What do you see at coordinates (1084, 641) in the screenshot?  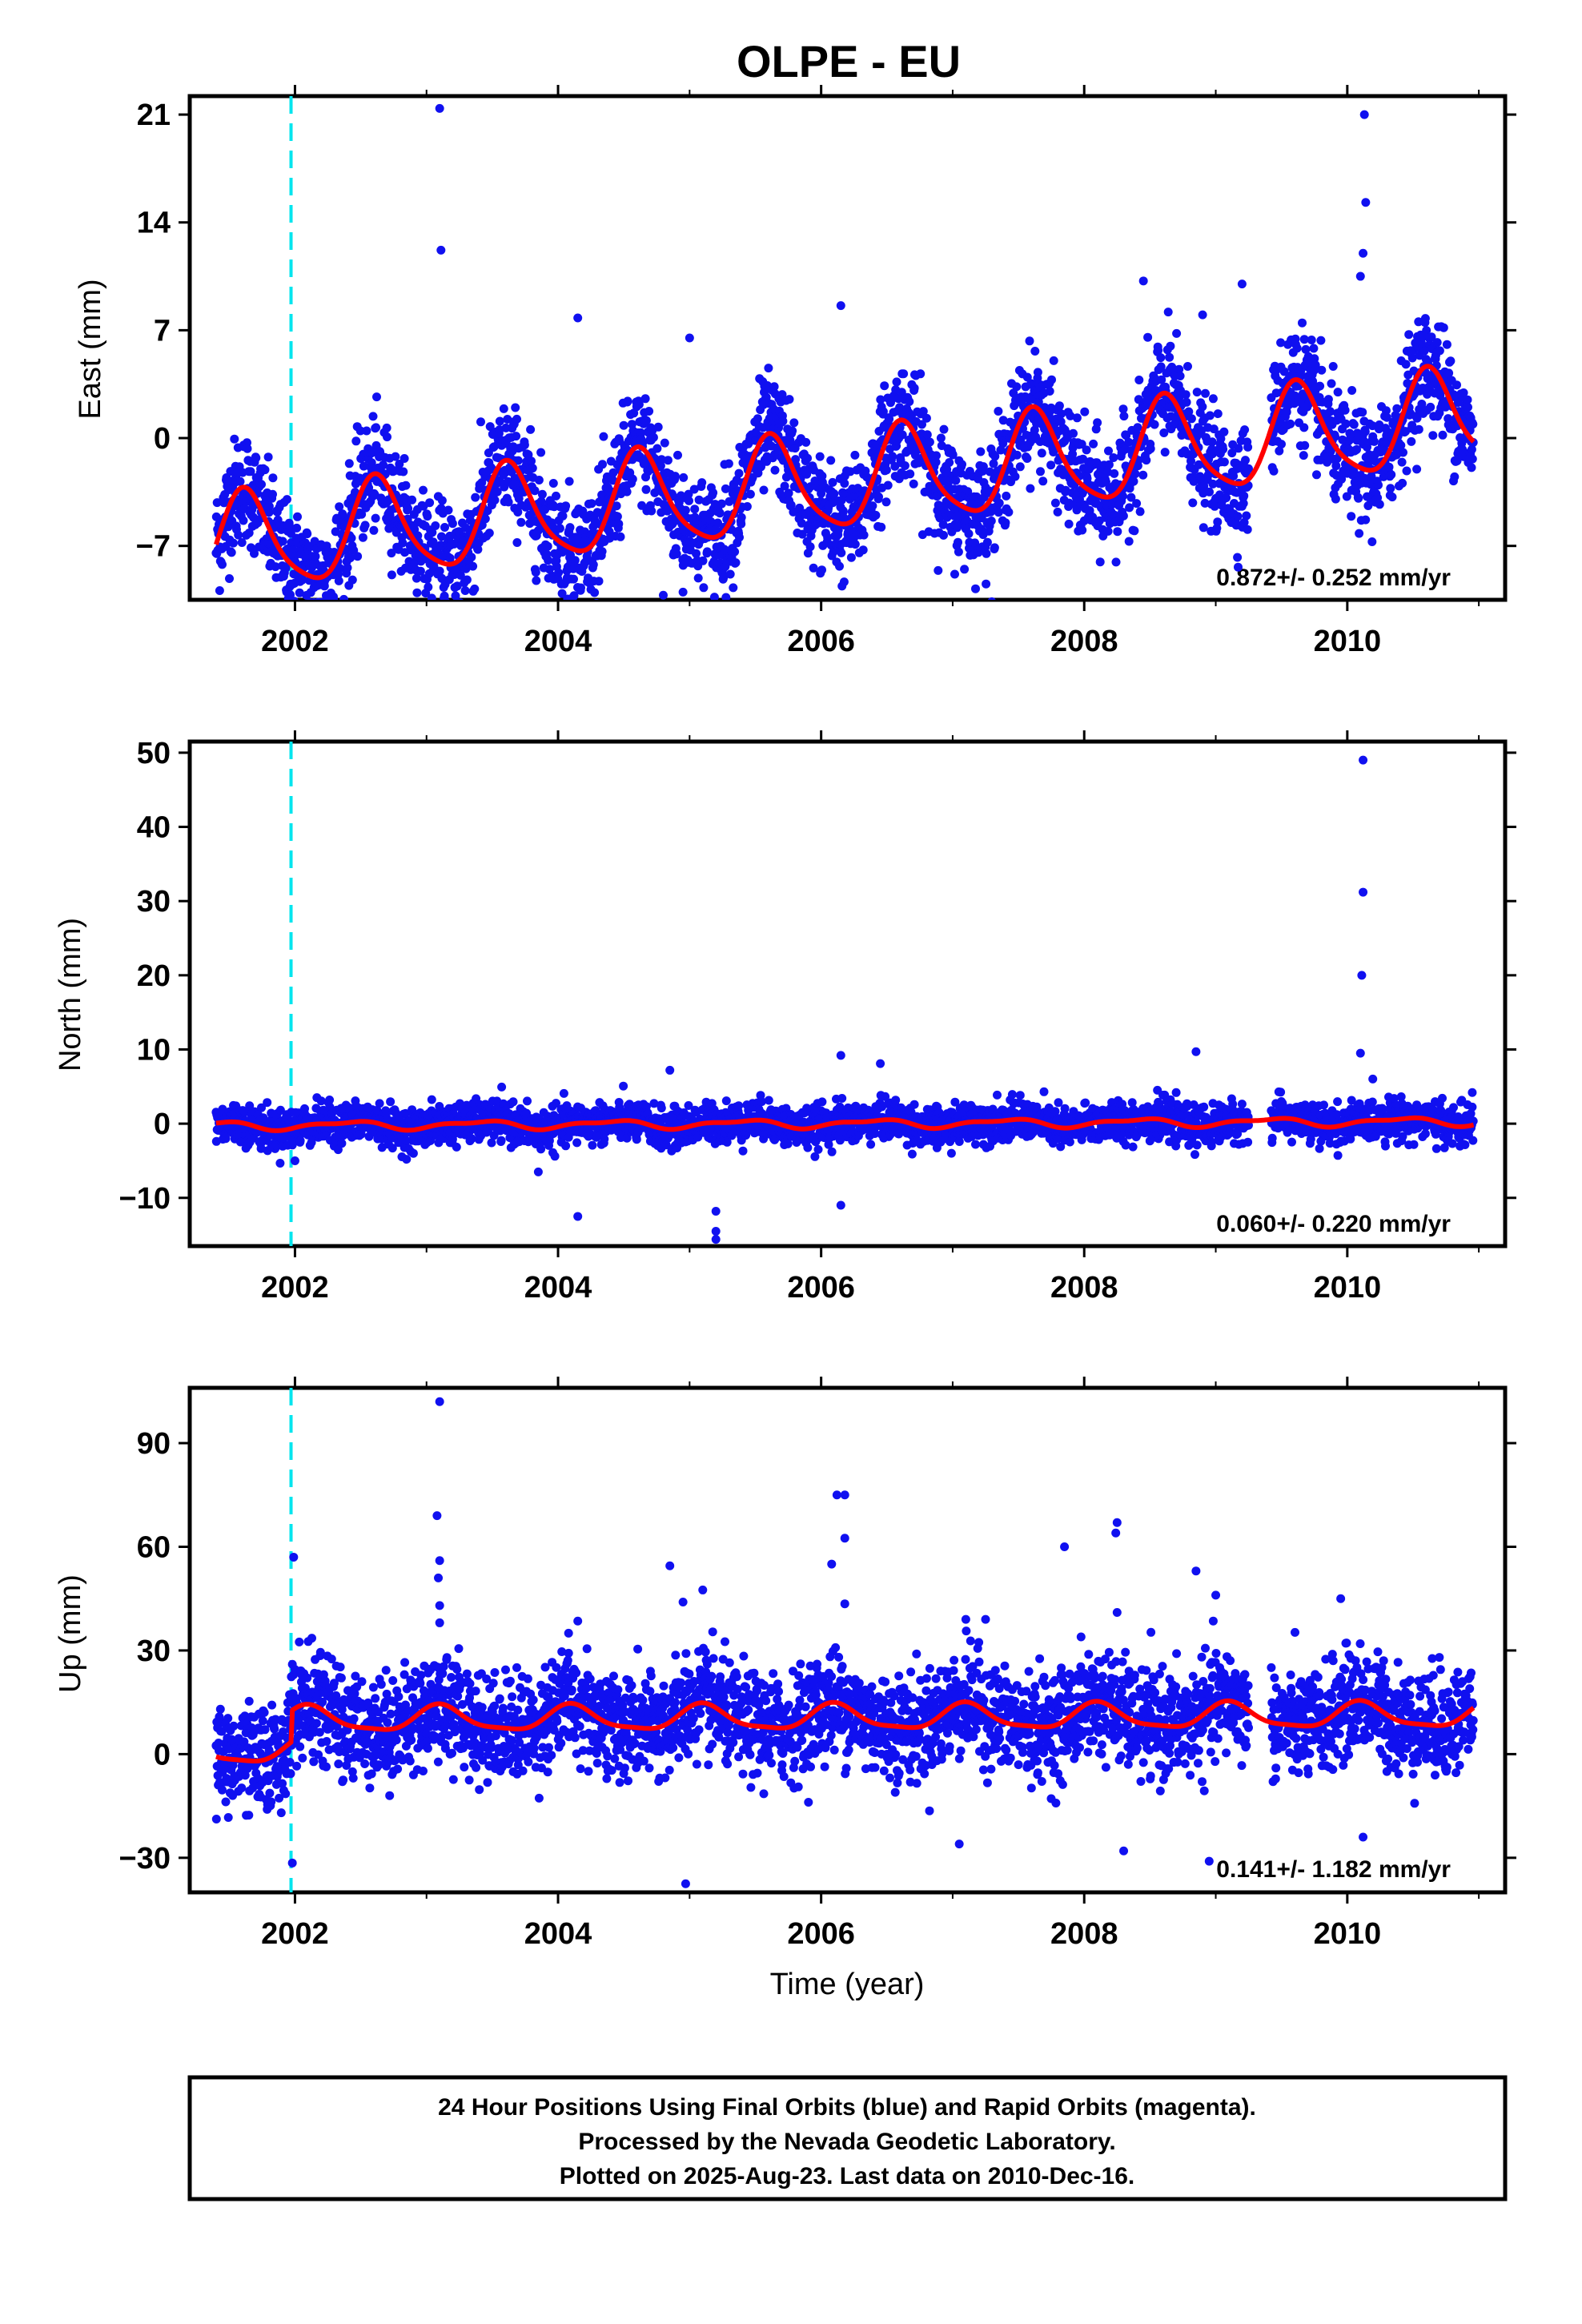 I see `east-x-tick-label: 2008` at bounding box center [1084, 641].